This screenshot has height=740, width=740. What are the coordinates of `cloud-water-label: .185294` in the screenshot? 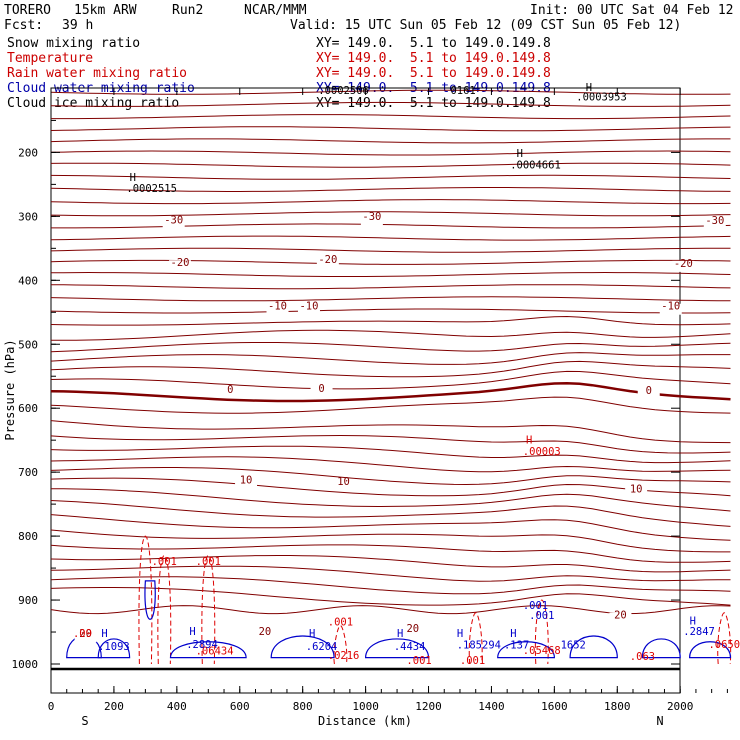 It's located at (479, 646).